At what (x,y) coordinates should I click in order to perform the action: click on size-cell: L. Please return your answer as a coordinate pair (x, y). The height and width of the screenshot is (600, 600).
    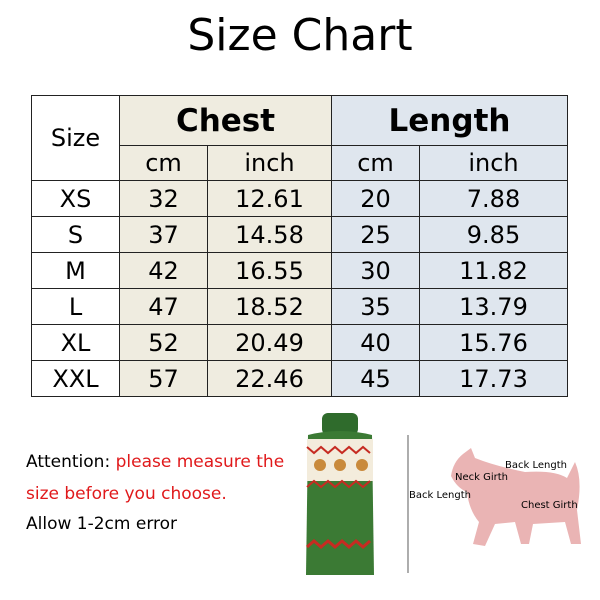
    Looking at the image, I should click on (75, 306).